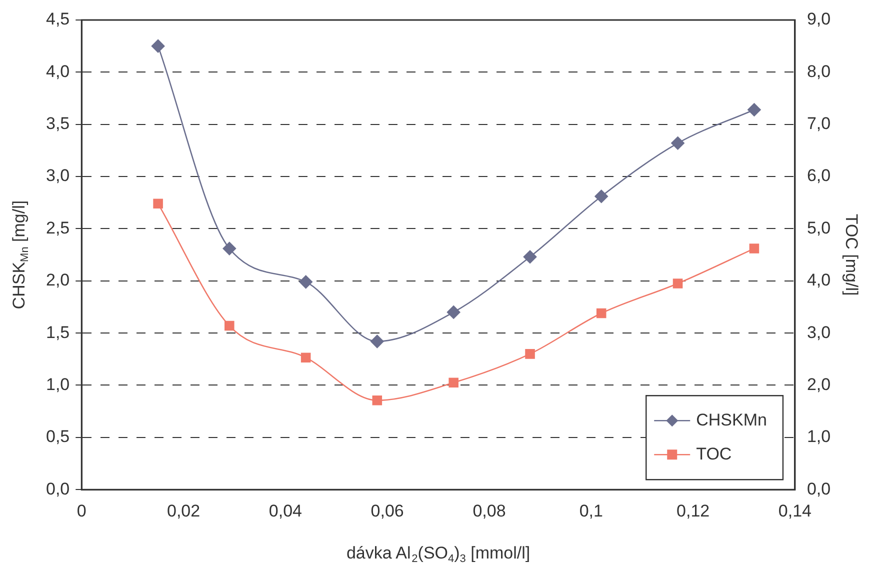 This screenshot has height=568, width=875. What do you see at coordinates (58, 332) in the screenshot?
I see `y-tick-label: 1,5` at bounding box center [58, 332].